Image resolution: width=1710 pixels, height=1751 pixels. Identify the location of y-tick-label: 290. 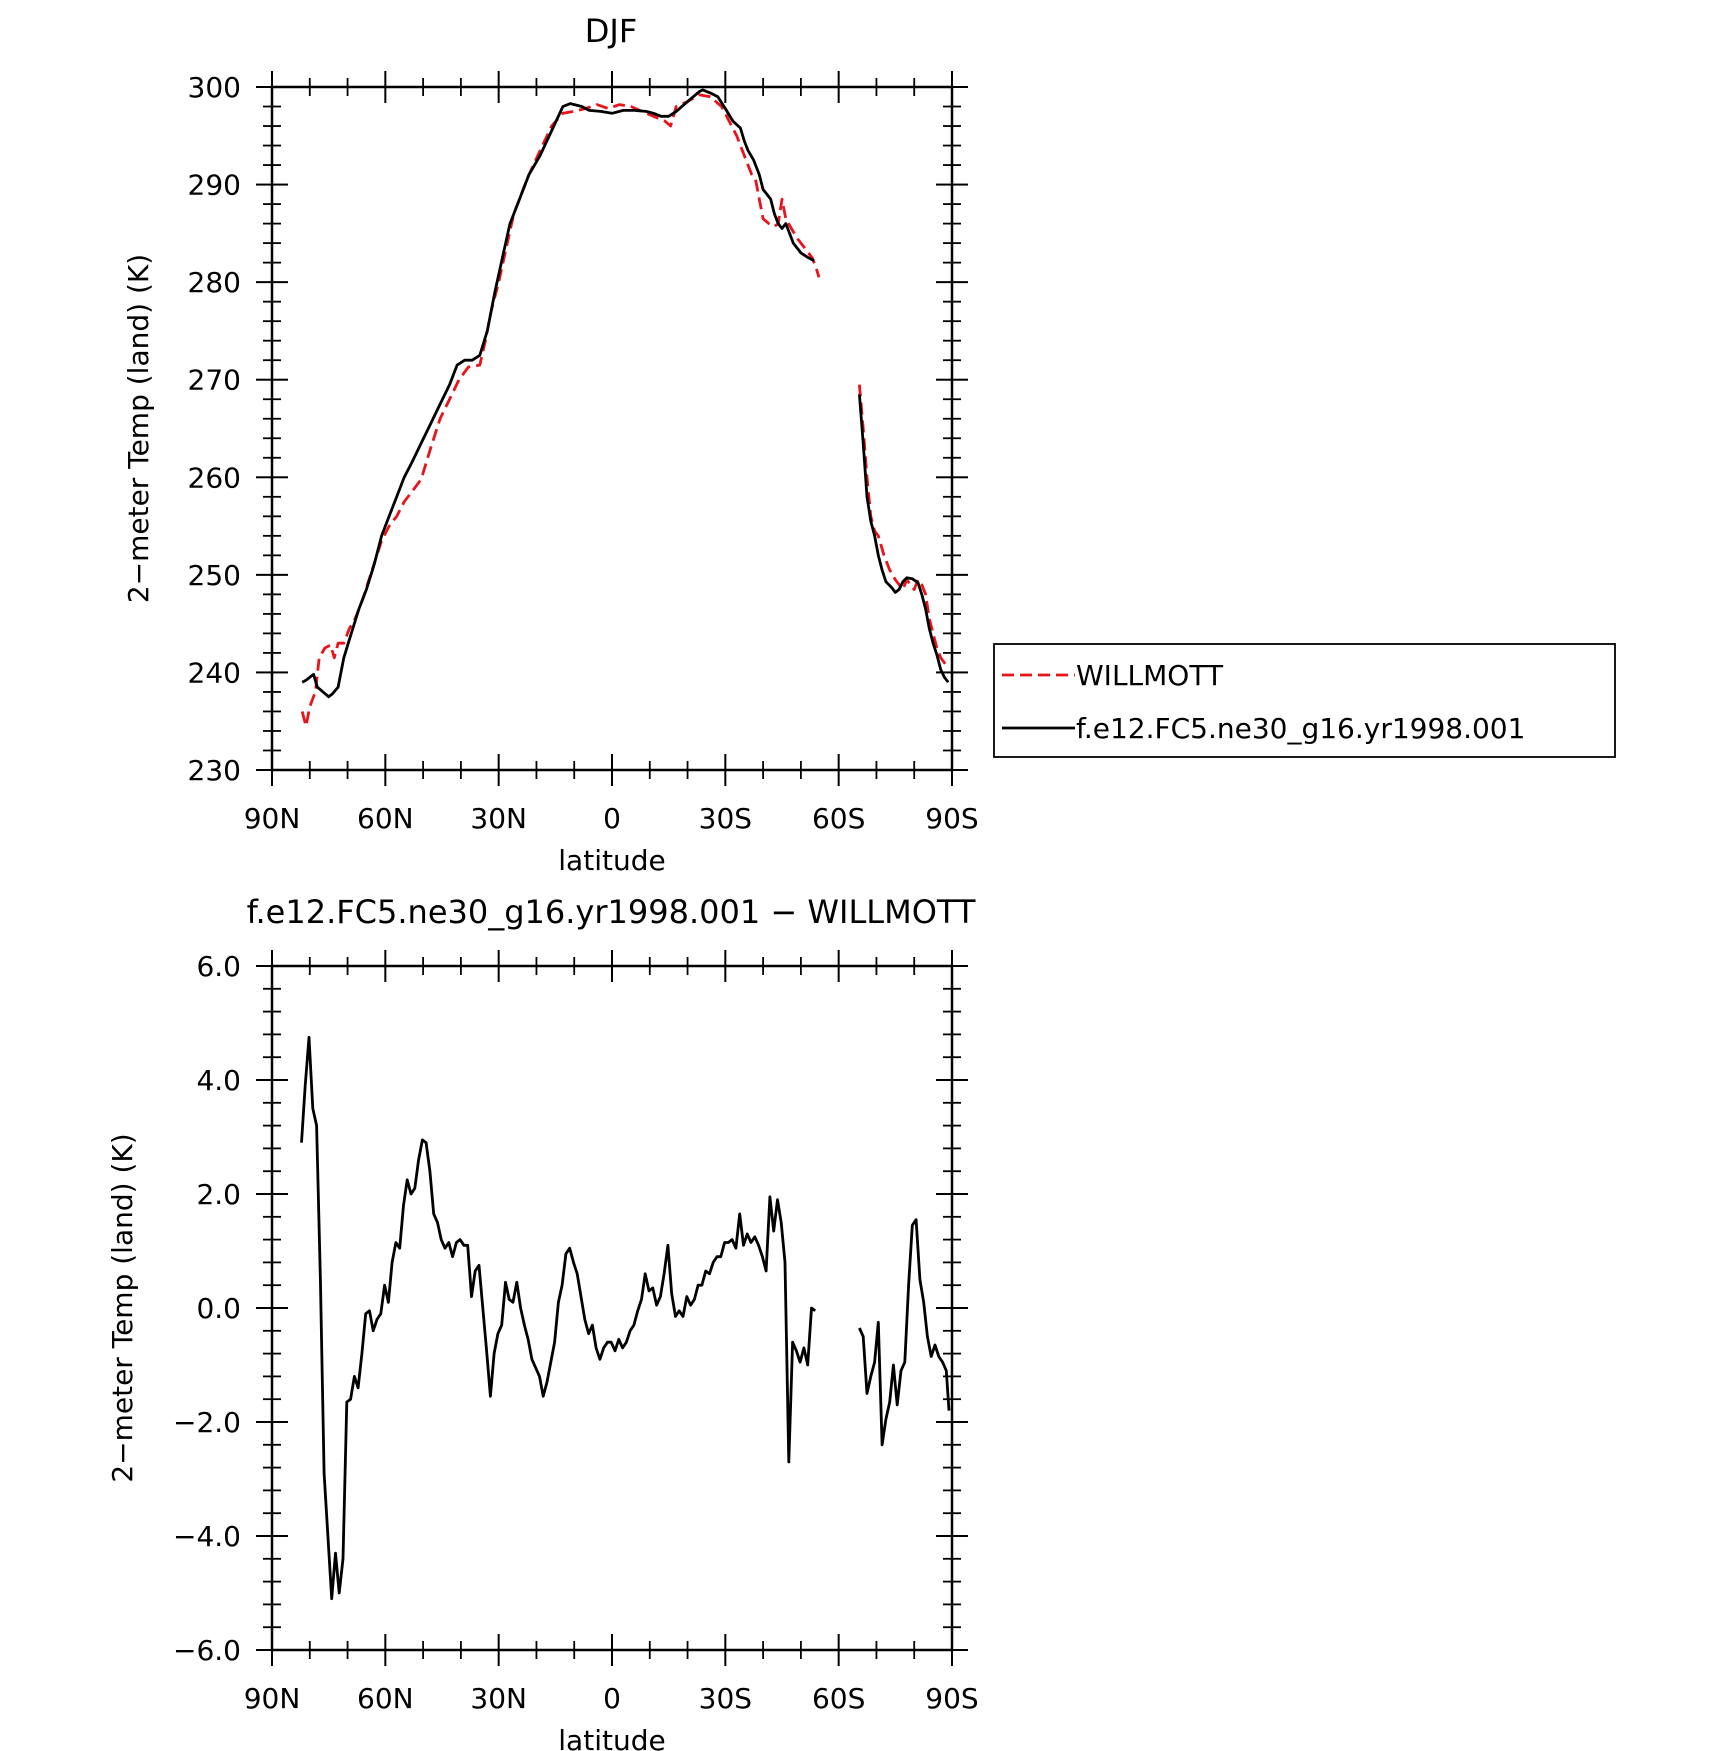
(214, 185).